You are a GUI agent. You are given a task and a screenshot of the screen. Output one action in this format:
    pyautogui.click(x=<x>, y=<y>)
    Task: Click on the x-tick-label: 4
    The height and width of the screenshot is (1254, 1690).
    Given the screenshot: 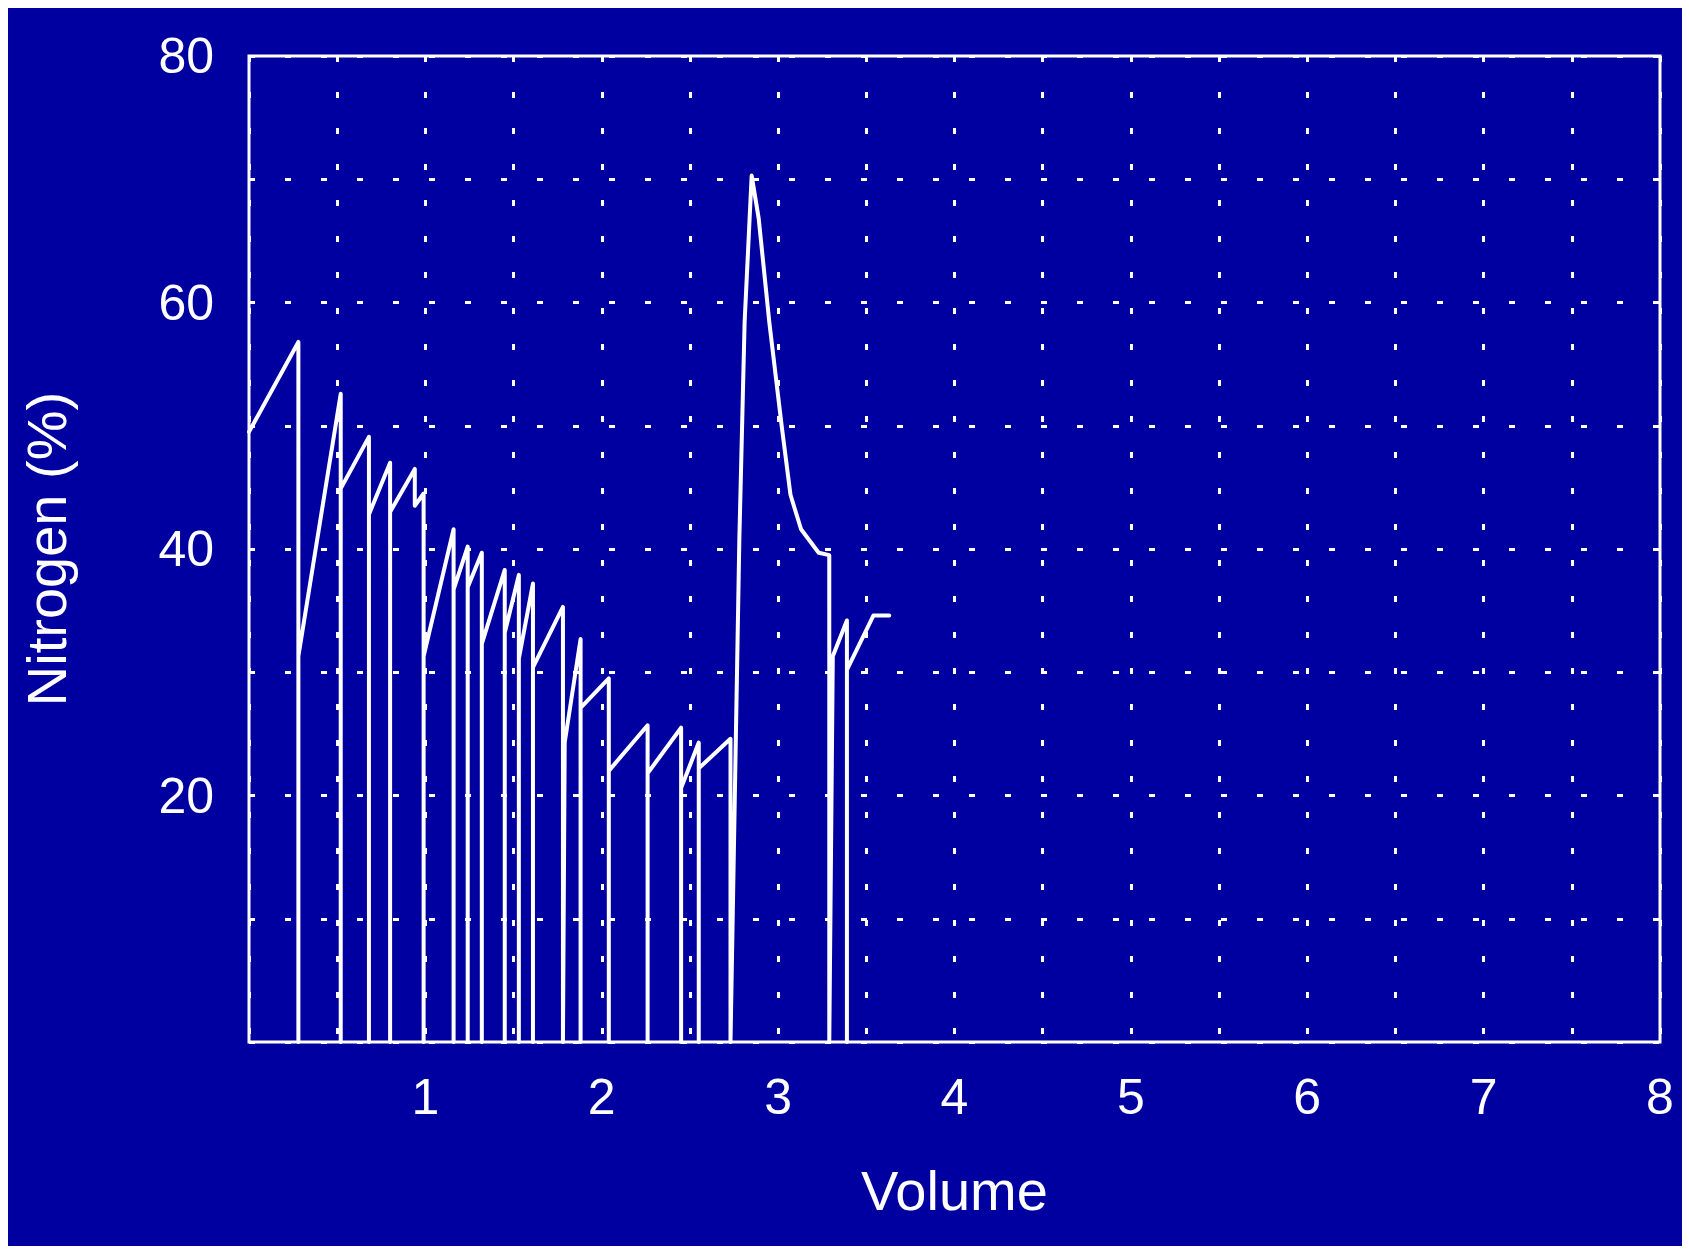 What is the action you would take?
    pyautogui.click(x=954, y=1097)
    